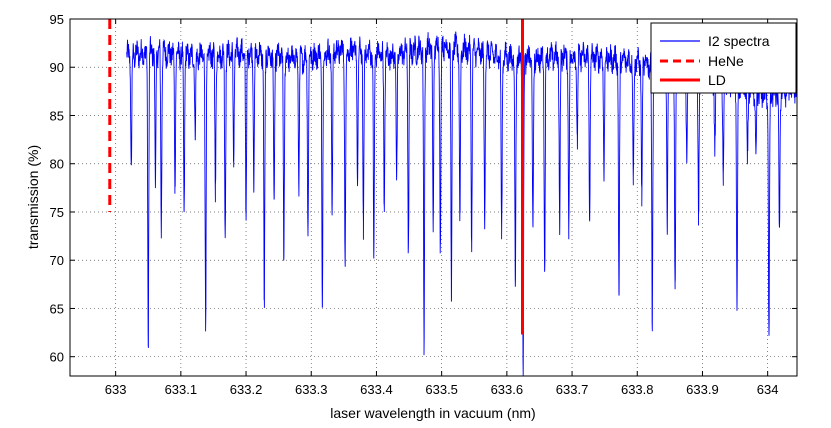 The width and height of the screenshot is (831, 428). What do you see at coordinates (57, 308) in the screenshot?
I see `y-tick-label: 65` at bounding box center [57, 308].